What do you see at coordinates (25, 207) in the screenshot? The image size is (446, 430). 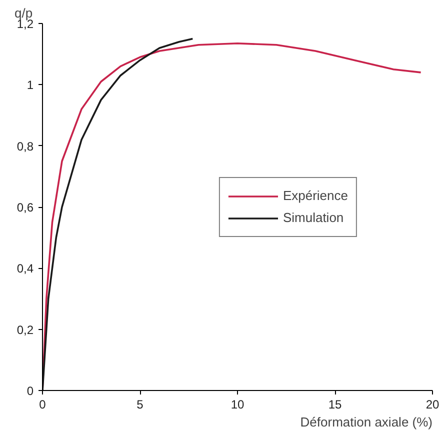 I see `y-tick-label: 0,6` at bounding box center [25, 207].